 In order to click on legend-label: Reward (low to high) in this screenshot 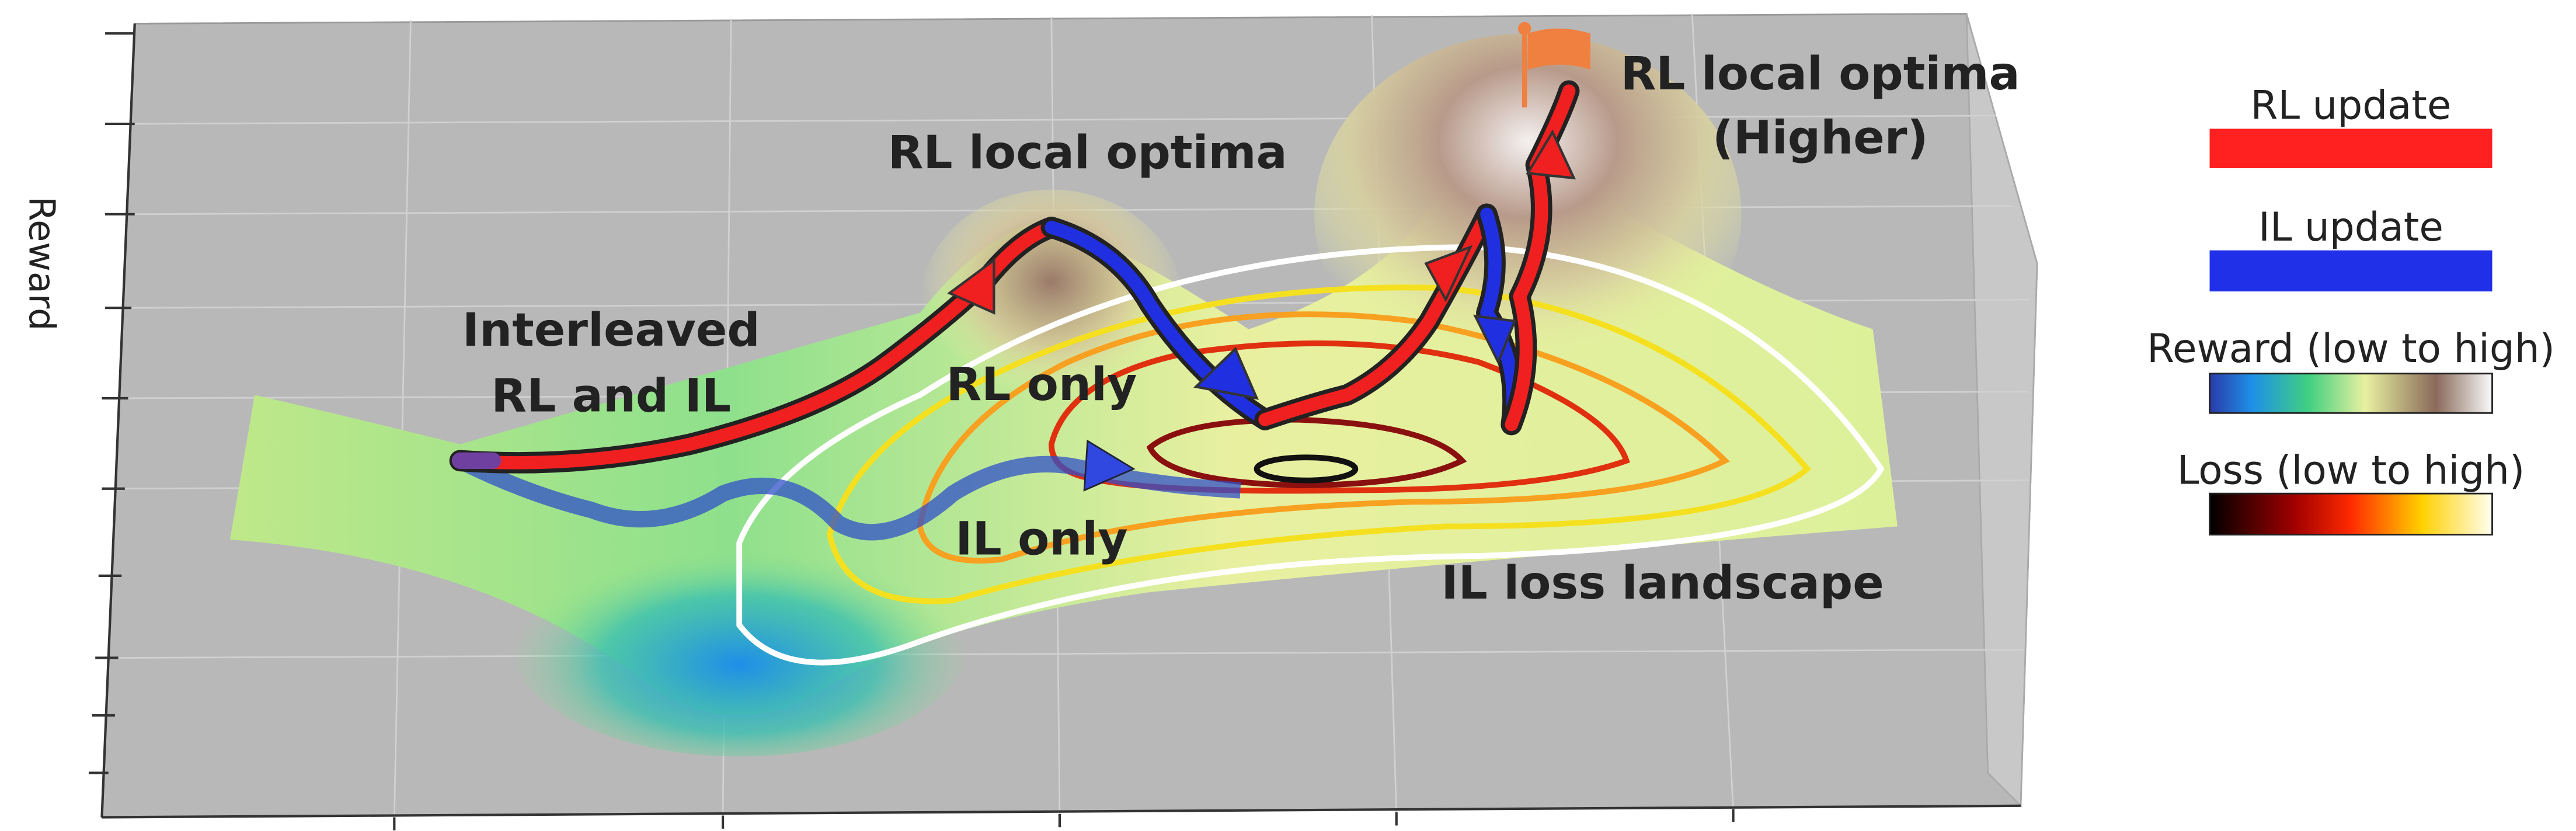, I will do `click(2351, 348)`.